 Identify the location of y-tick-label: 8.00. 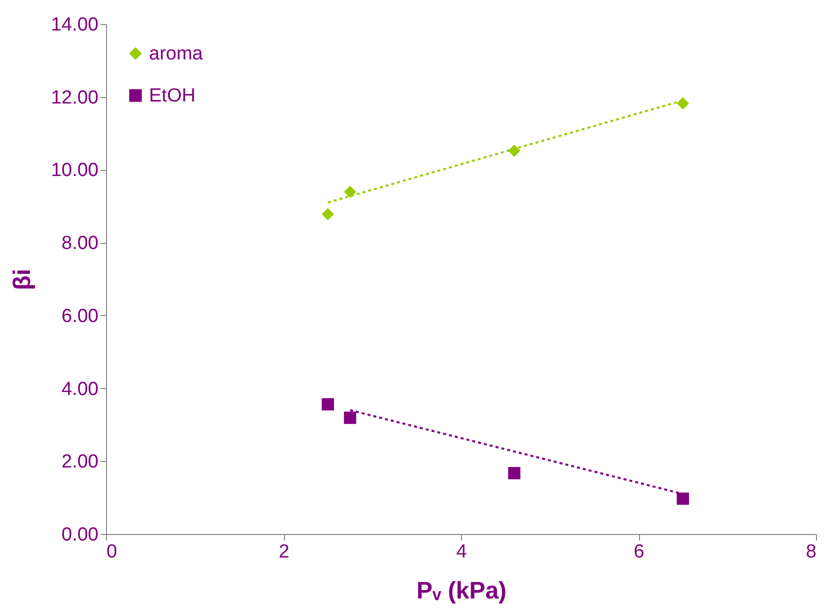
(80, 243).